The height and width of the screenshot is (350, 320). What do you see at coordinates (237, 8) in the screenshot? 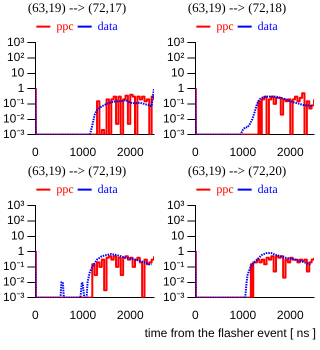
I see `chart-title: (63,19) --> (72,18)` at bounding box center [237, 8].